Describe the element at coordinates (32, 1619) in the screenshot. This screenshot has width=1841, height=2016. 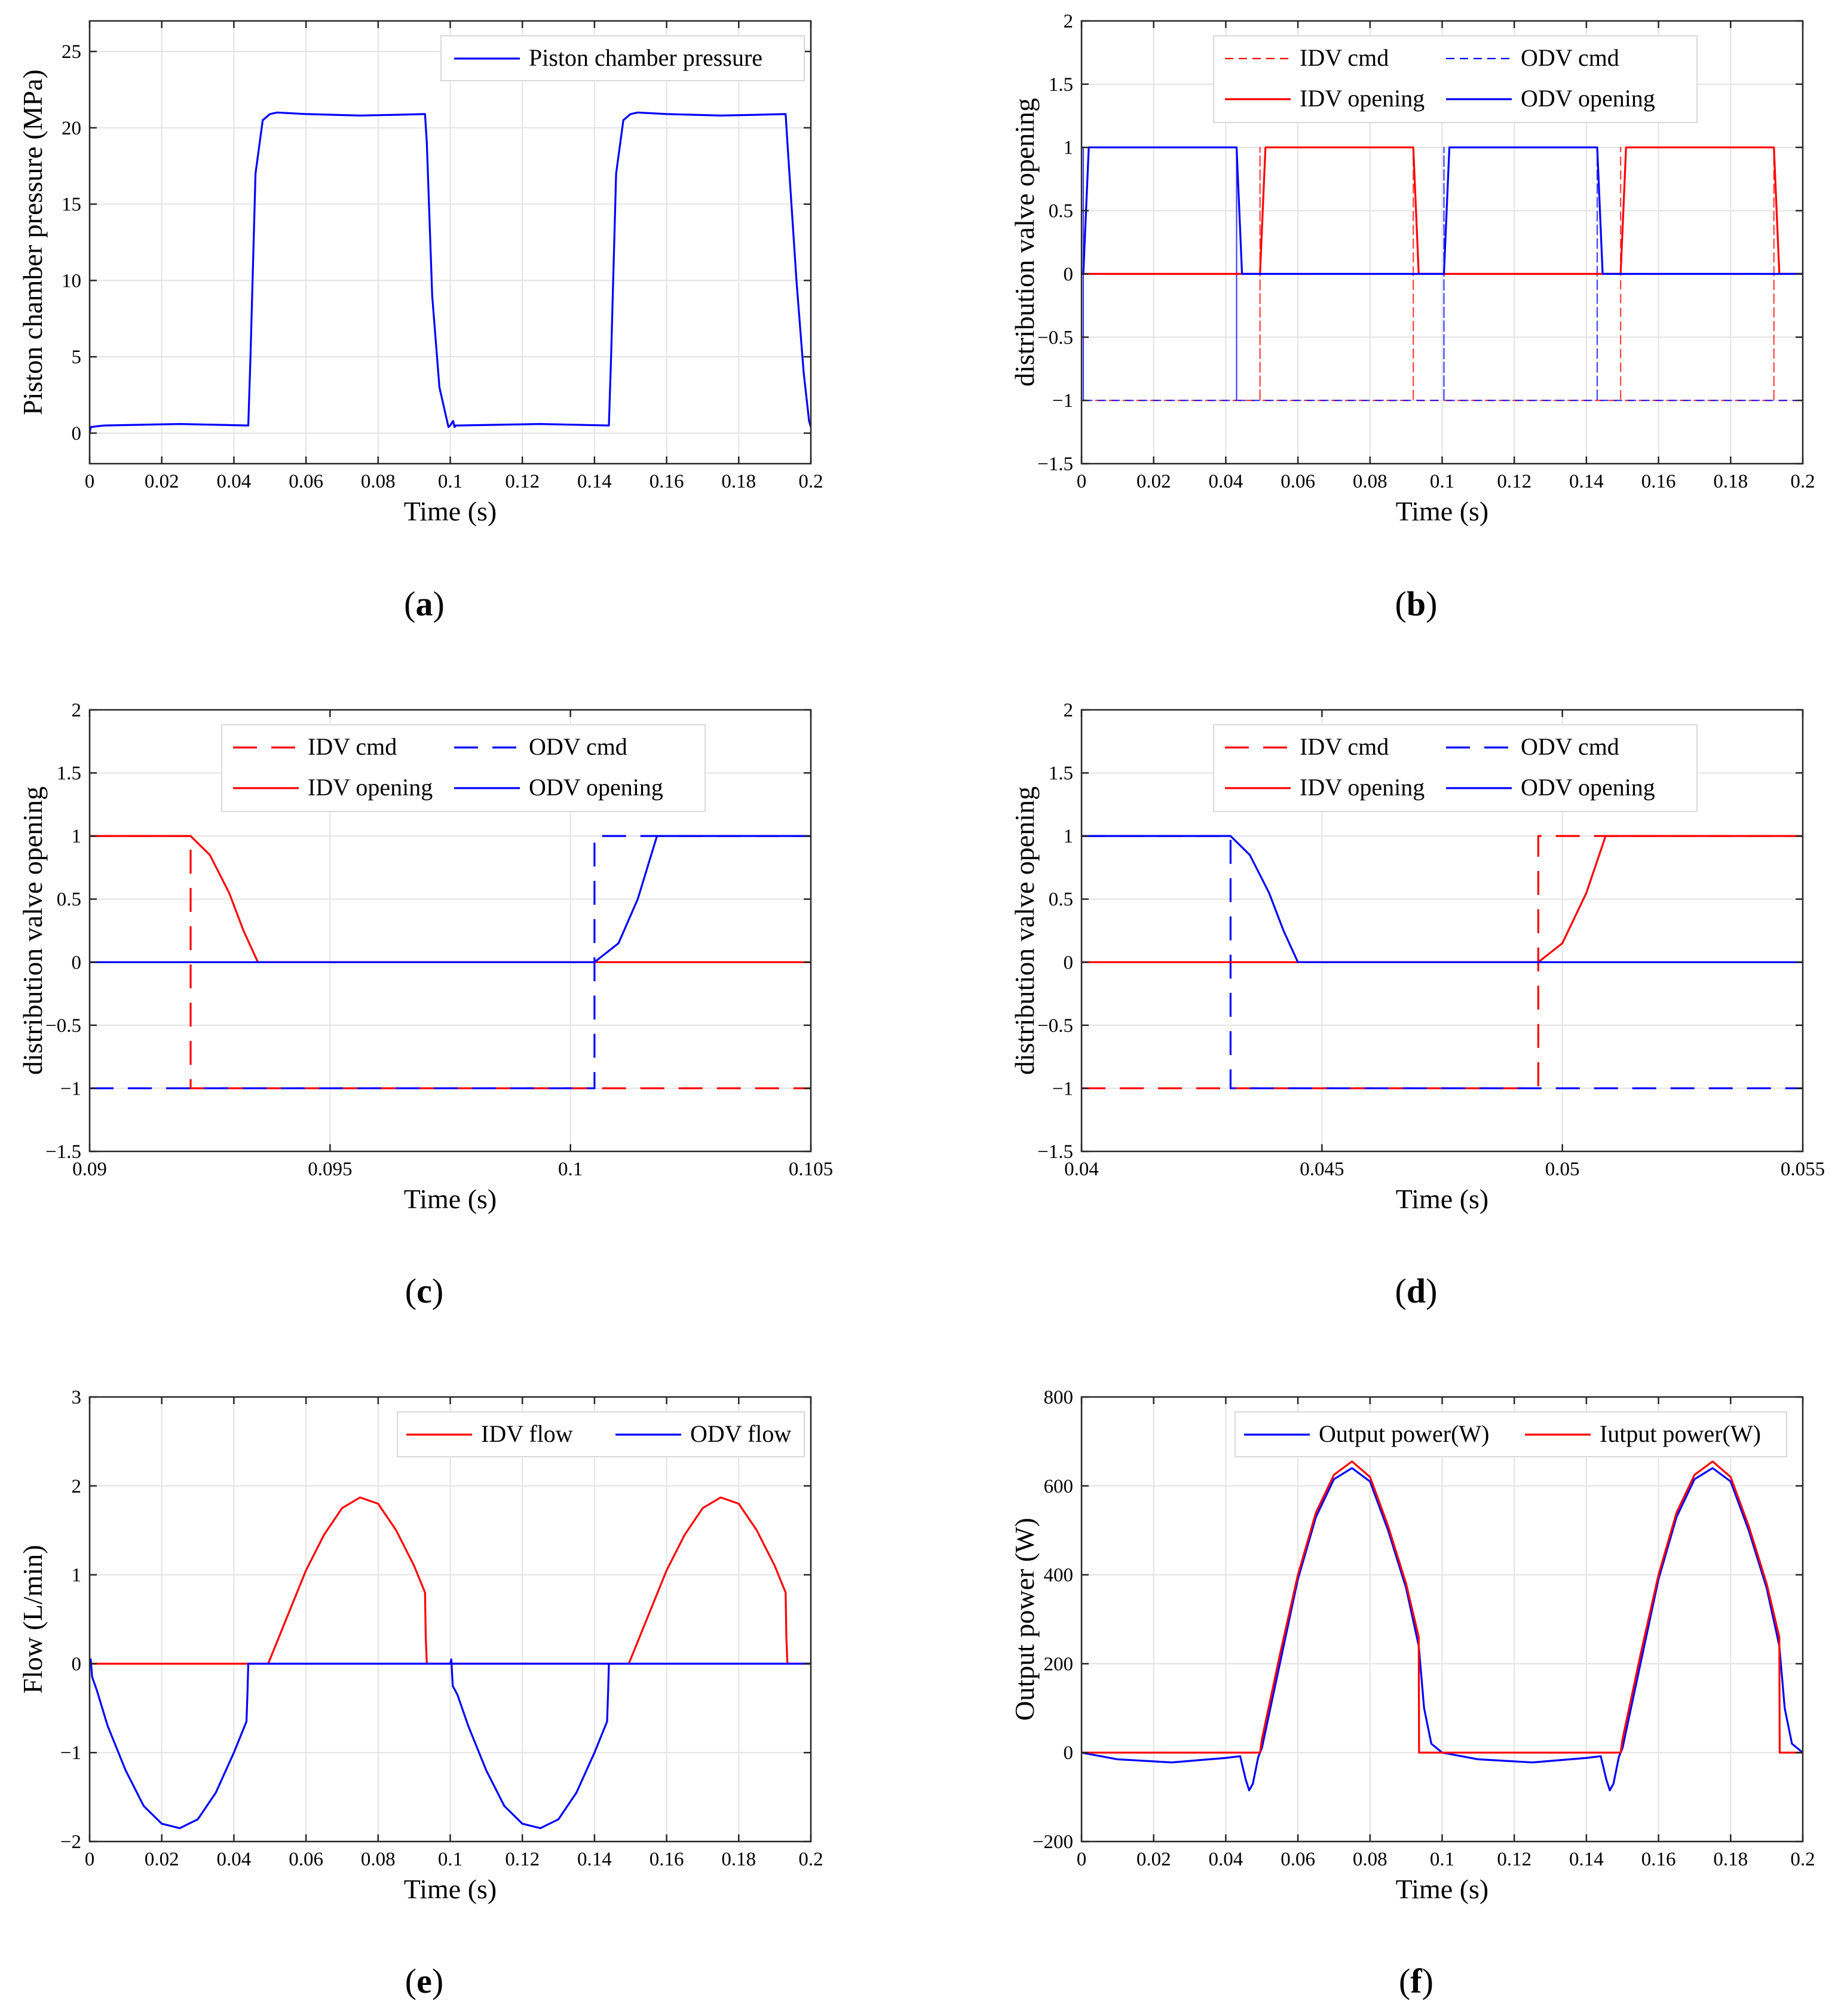
I see `y-axis-label: Flow (L/min)` at that location.